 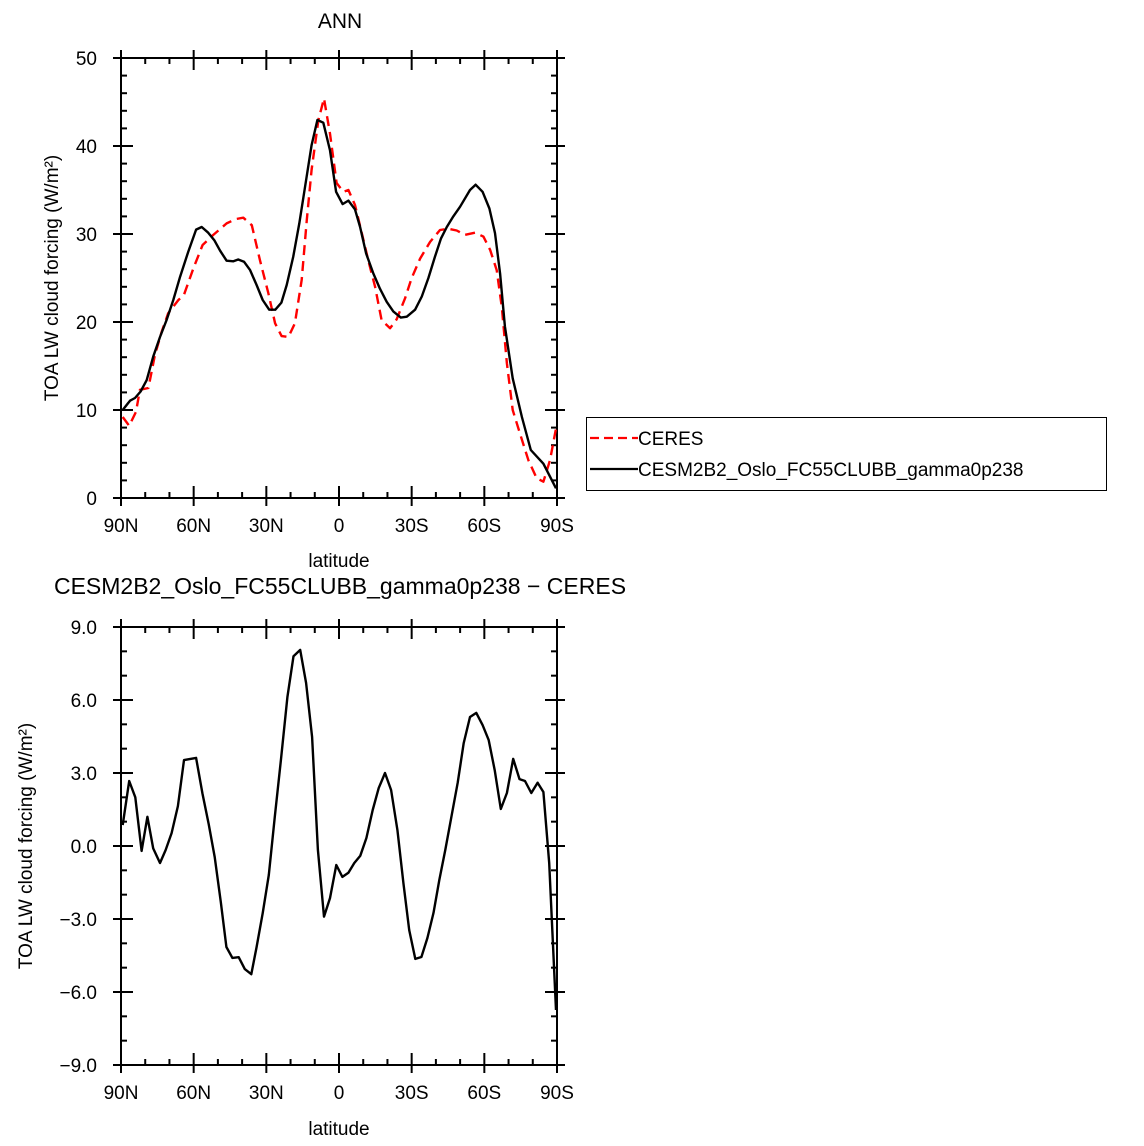 What do you see at coordinates (52, 278) in the screenshot?
I see `top-panel-ylabel: TOA LW cloud forcing (W/m²)` at bounding box center [52, 278].